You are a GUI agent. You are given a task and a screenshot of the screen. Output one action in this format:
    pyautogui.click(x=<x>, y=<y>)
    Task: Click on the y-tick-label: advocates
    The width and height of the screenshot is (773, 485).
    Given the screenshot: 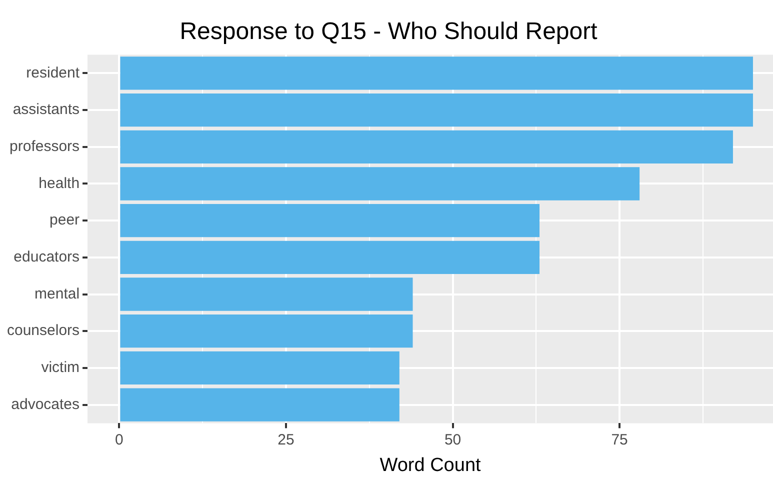 What is the action you would take?
    pyautogui.click(x=45, y=404)
    